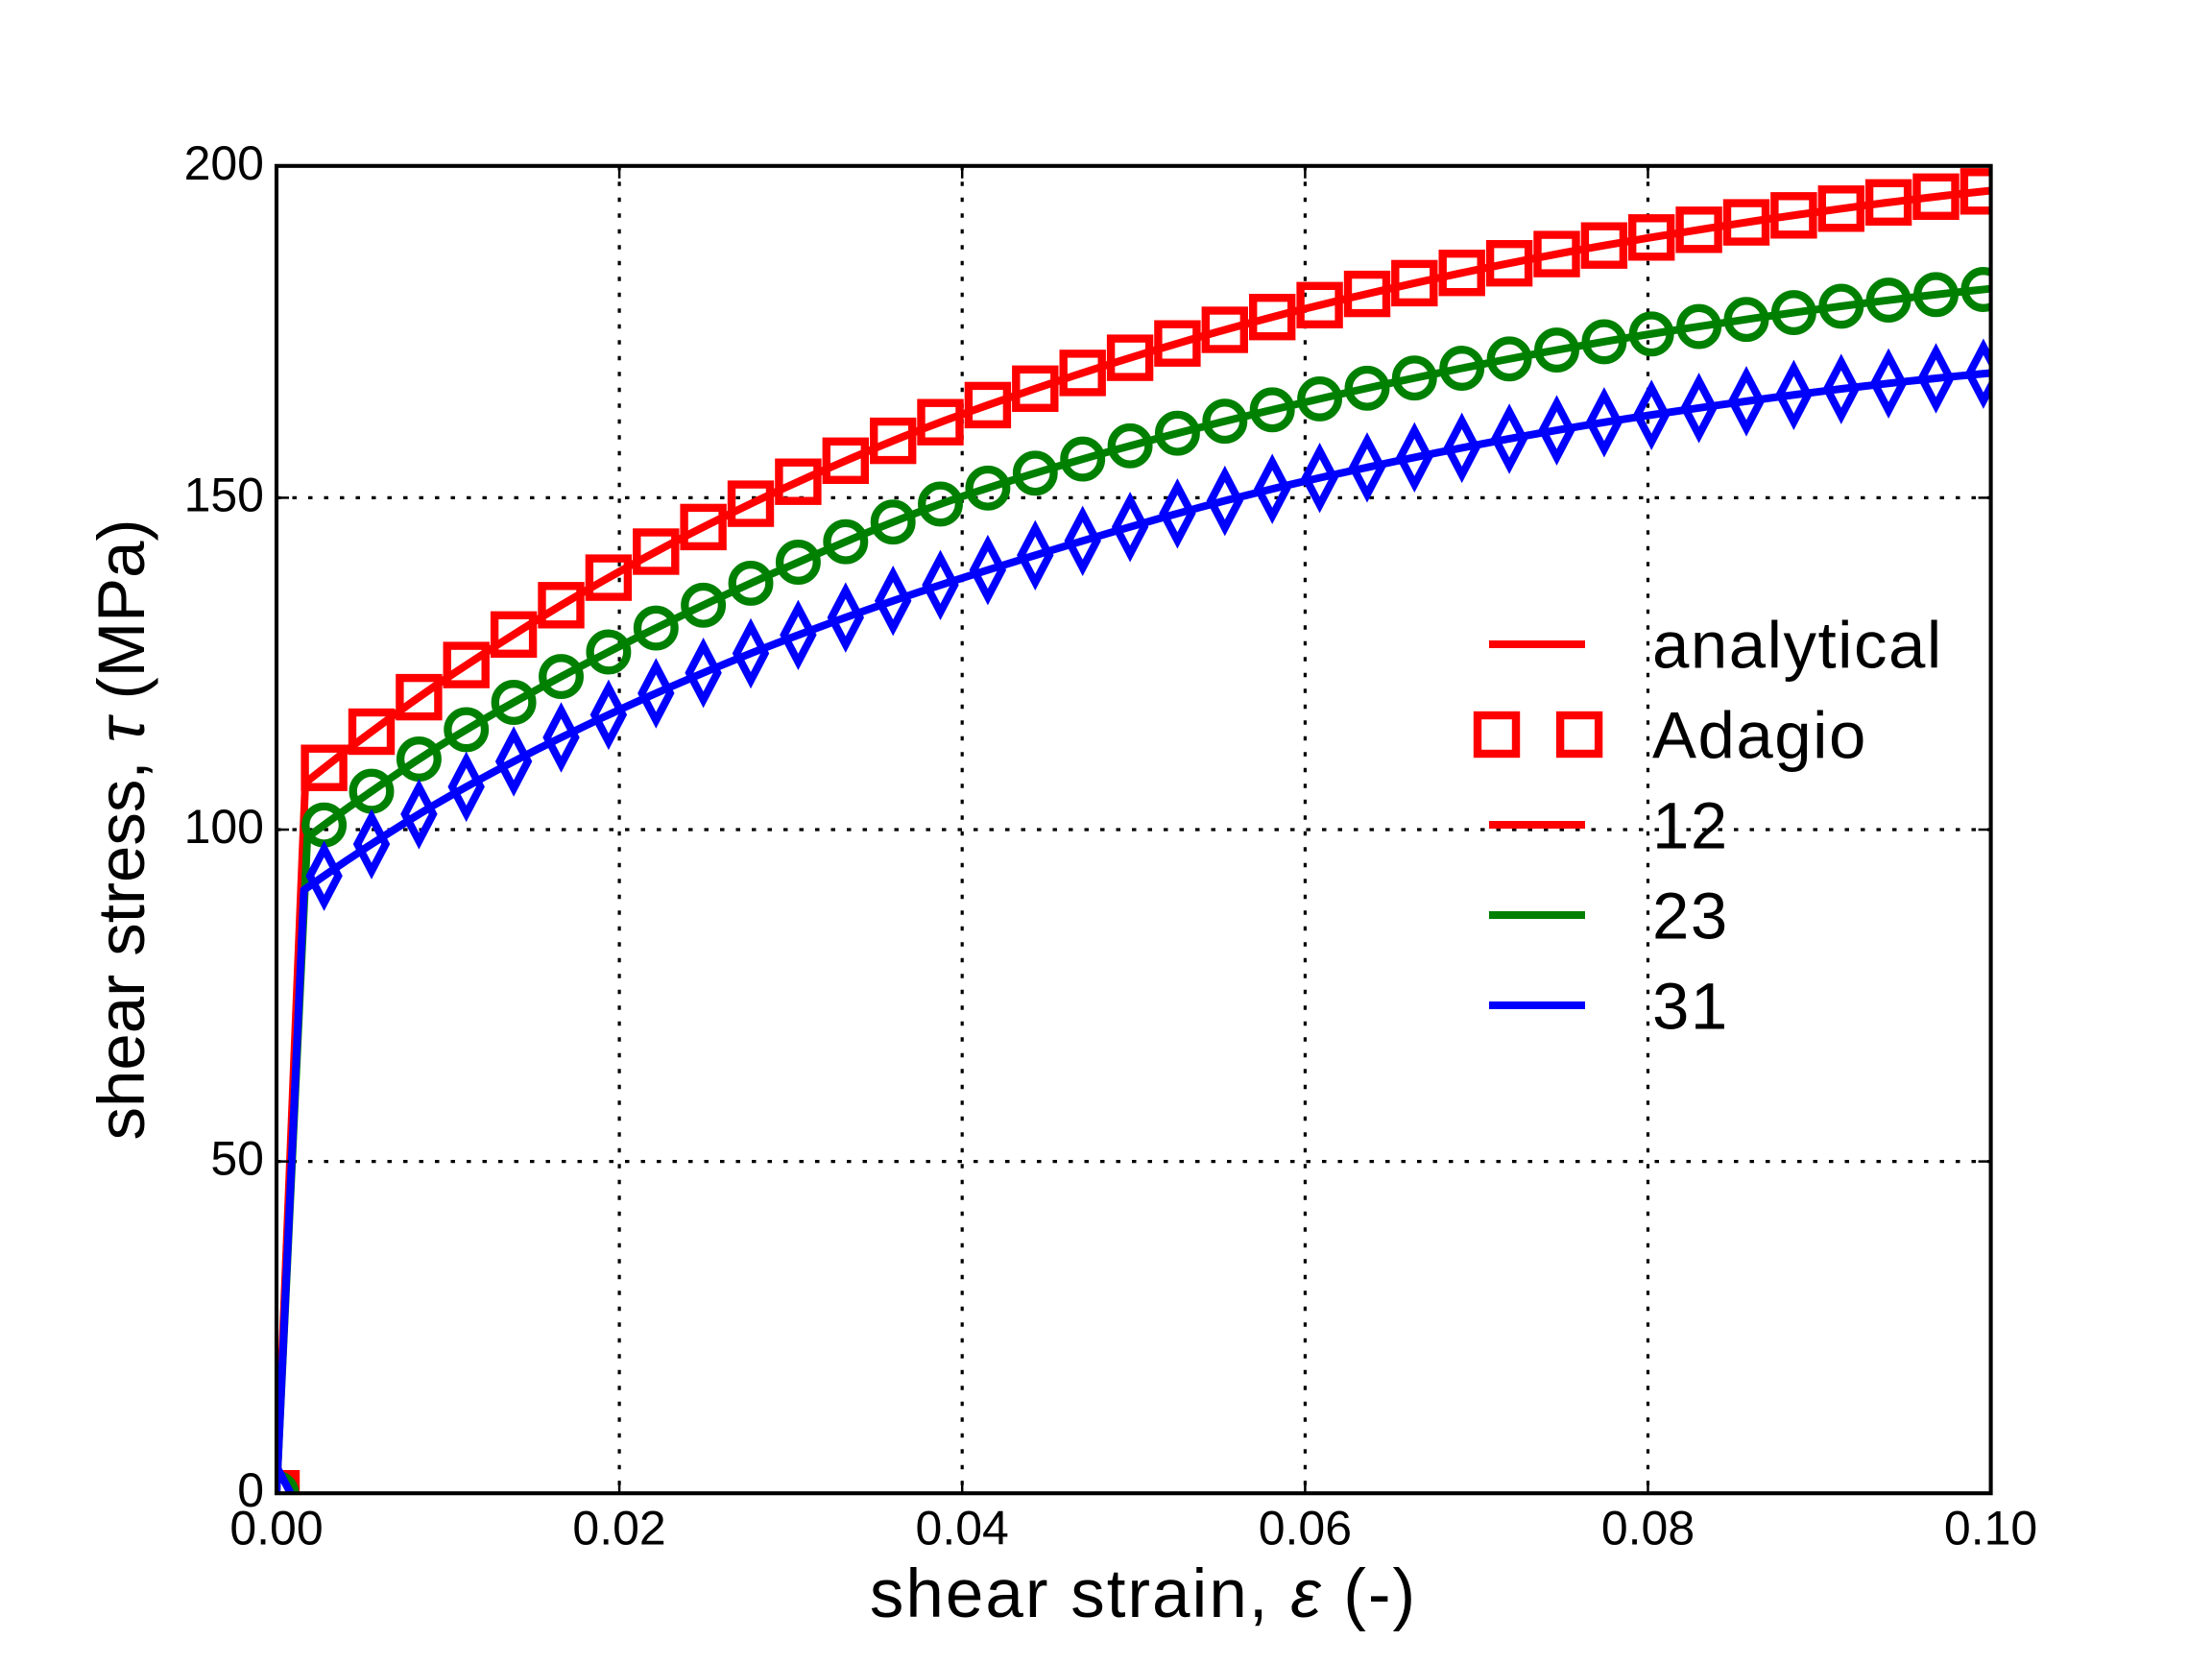 This screenshot has height=1664, width=2212. Describe the element at coordinates (1305, 1528) in the screenshot. I see `svg-text: 0.06` at that location.